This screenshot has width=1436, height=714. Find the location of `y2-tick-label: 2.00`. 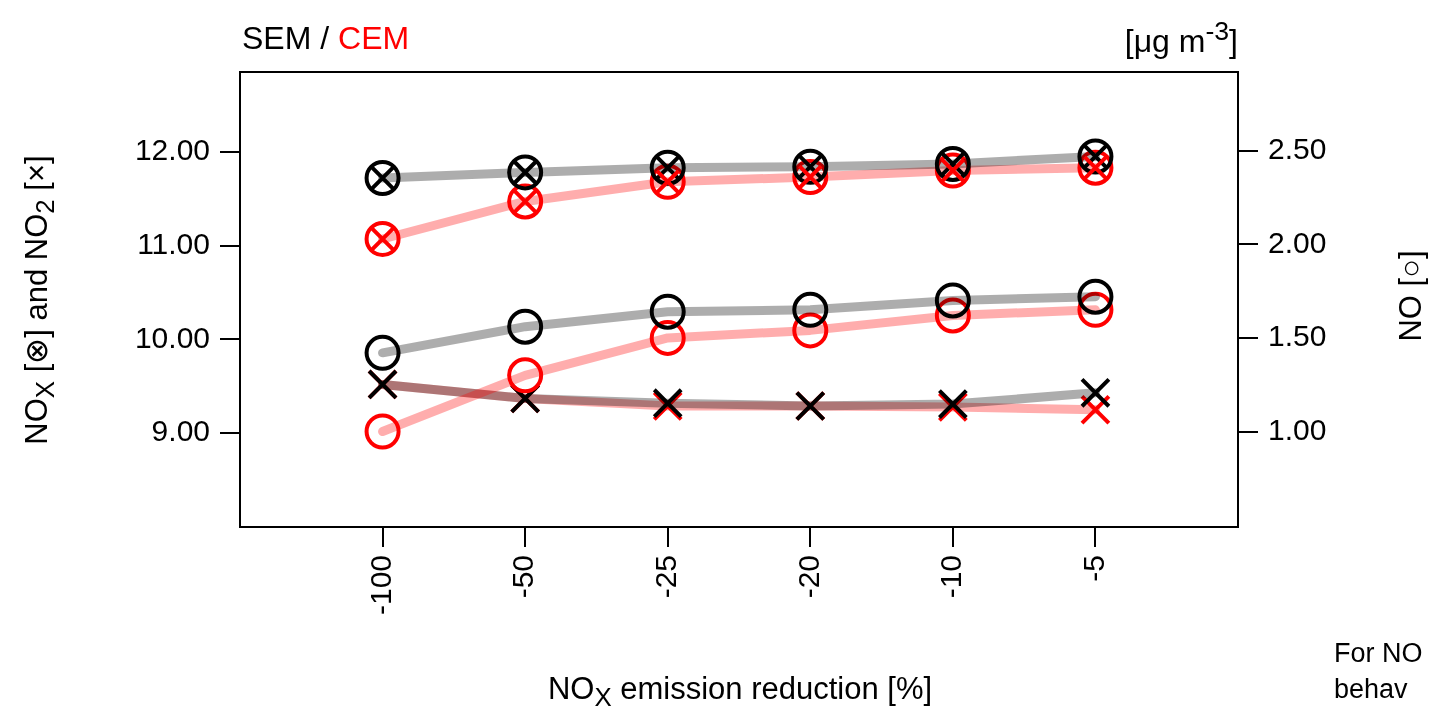

y2-tick-label: 2.00 is located at coordinates (1297, 242).